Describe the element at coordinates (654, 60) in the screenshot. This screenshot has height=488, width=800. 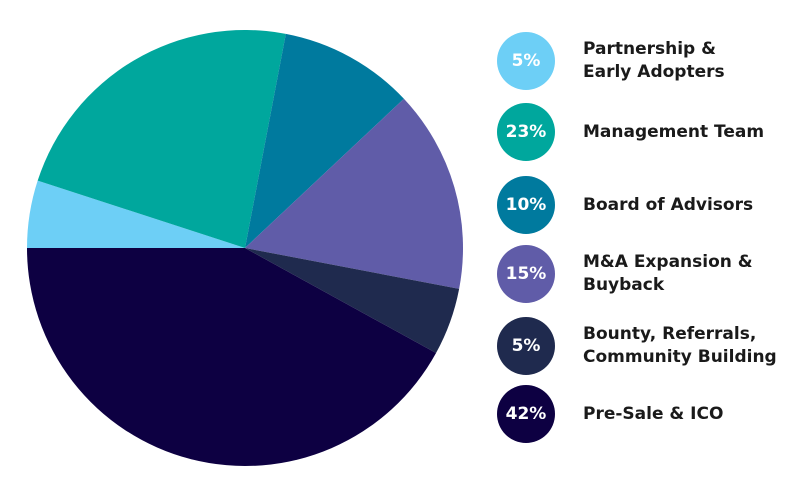
I see `legend-label: Partnership & Early Adopters` at that location.